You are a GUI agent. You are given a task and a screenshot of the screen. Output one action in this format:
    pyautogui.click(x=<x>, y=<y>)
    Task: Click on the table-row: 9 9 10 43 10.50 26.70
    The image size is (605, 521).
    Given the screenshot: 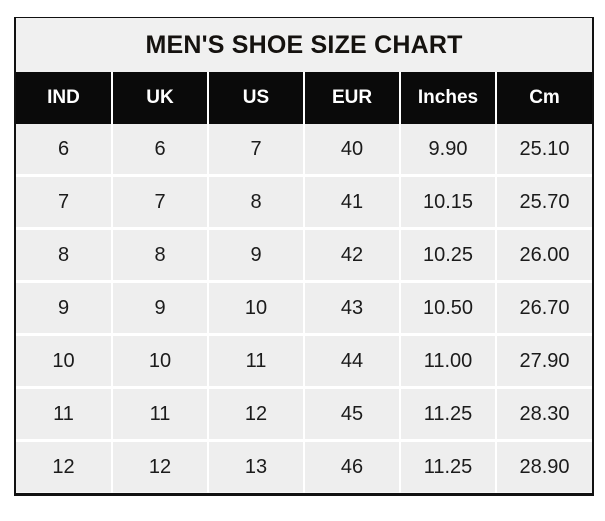 What is the action you would take?
    pyautogui.click(x=304, y=308)
    